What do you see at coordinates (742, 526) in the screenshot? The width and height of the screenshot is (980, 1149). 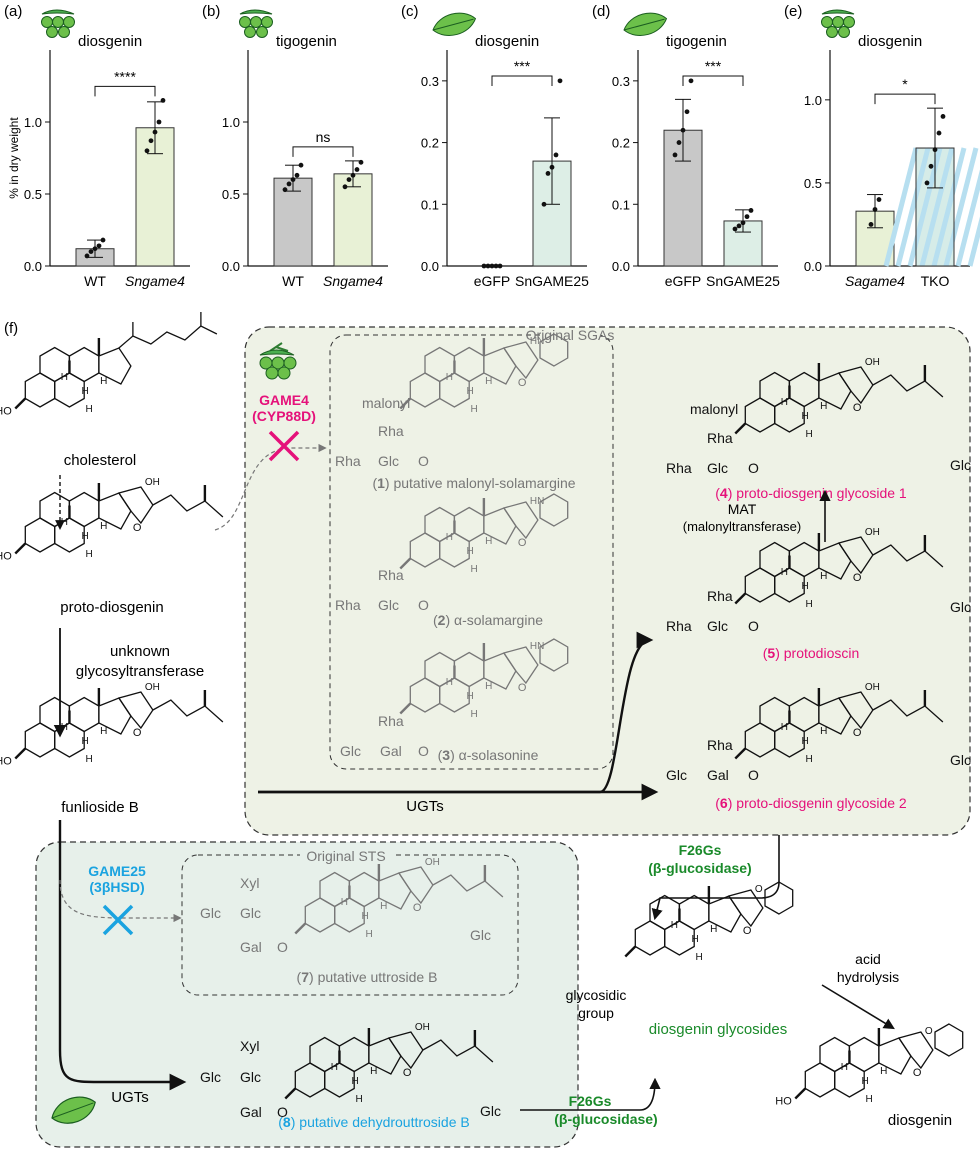 I see `mat-full-label: (malonyltransferase)` at bounding box center [742, 526].